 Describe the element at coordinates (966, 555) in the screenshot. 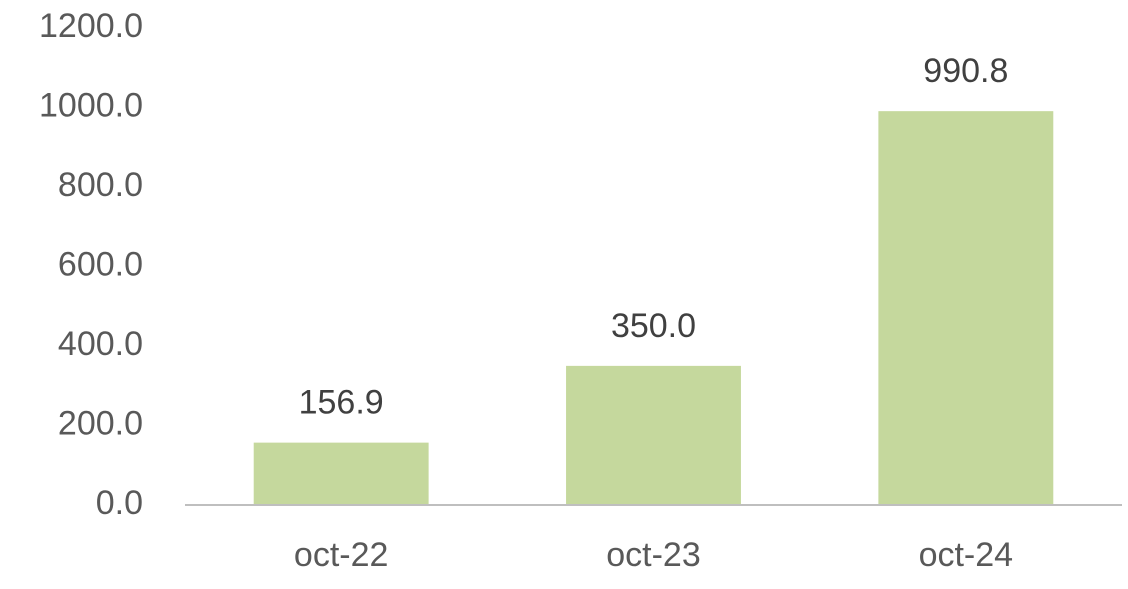

I see `x-tick-label: oct-24` at that location.